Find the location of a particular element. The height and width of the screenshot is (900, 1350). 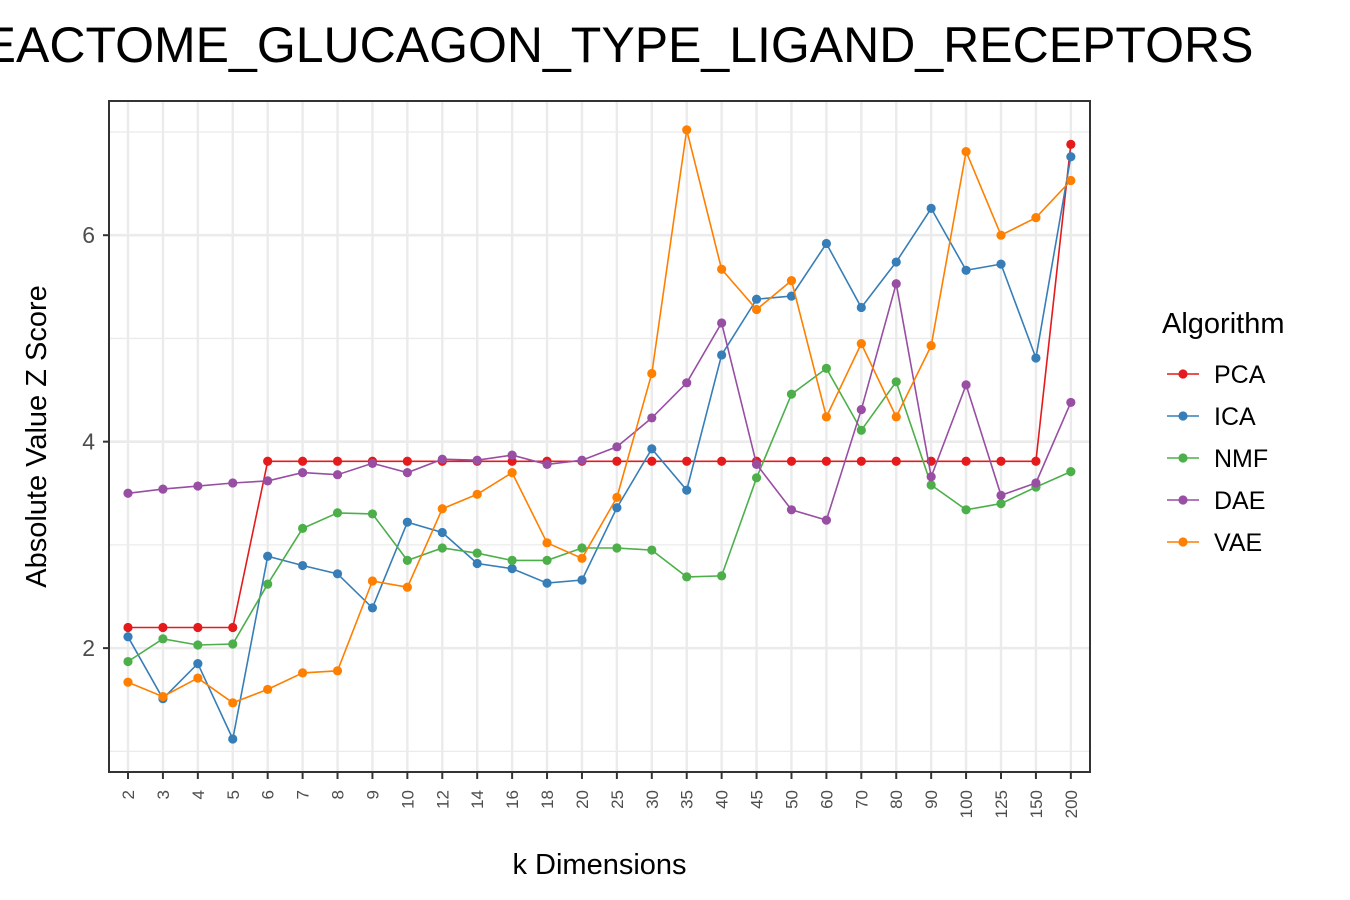

x-tick-label: 45 is located at coordinates (757, 799).